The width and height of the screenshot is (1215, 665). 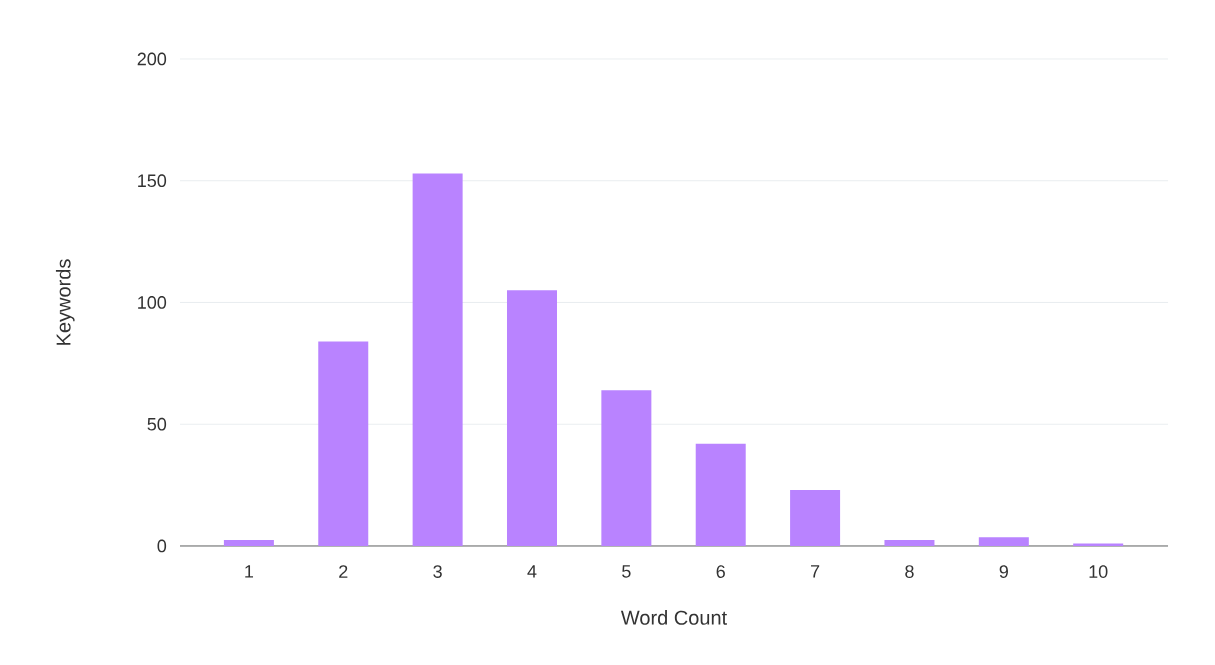 I want to click on x-tick-label: 4, so click(x=532, y=571).